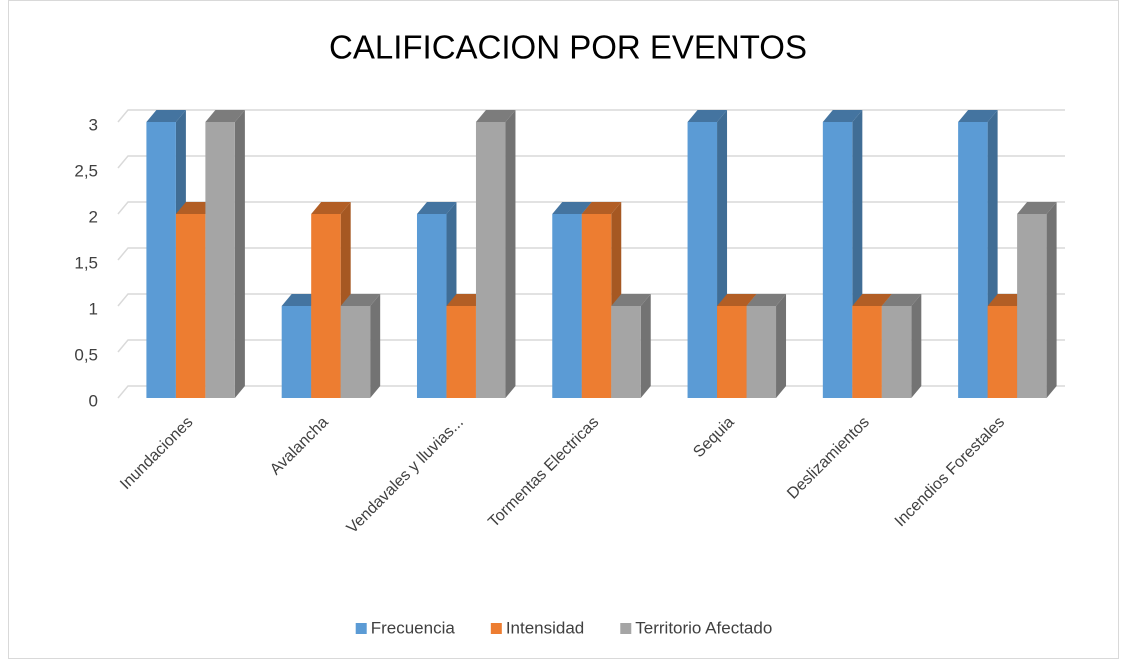 This screenshot has width=1128, height=660. Describe the element at coordinates (86, 354) in the screenshot. I see `y-tick-label: 0,5` at that location.